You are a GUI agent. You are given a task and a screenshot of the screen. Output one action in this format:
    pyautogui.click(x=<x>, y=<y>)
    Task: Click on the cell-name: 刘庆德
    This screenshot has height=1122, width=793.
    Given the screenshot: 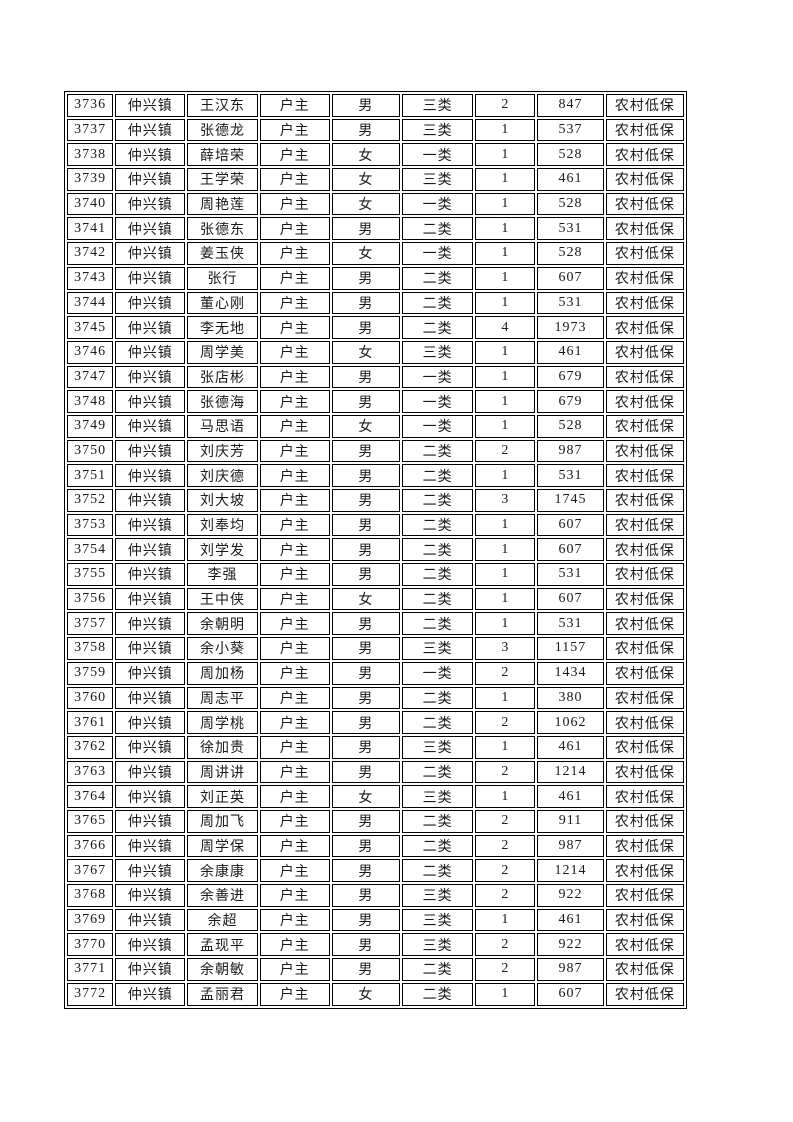 What is the action you would take?
    pyautogui.click(x=222, y=475)
    